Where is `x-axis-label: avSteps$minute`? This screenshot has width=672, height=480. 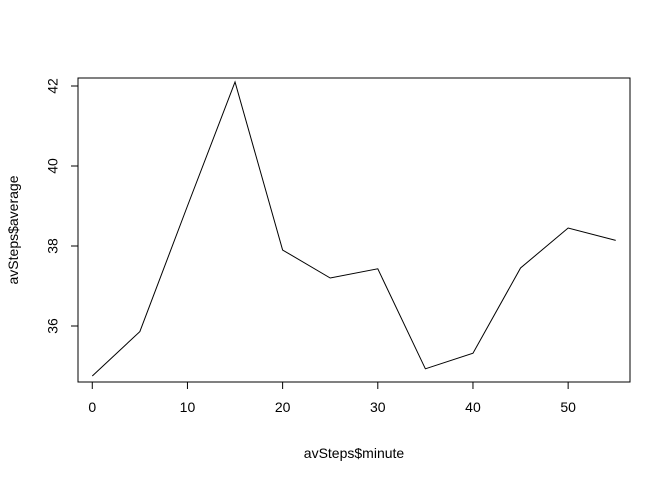
x-axis-label: avSteps$minute is located at coordinates (354, 453).